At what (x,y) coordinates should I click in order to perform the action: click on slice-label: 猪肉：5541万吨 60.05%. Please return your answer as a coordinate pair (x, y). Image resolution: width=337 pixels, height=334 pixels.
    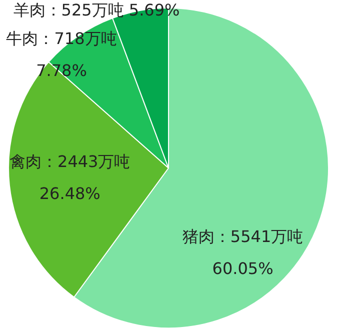
    Looking at the image, I should click on (243, 252).